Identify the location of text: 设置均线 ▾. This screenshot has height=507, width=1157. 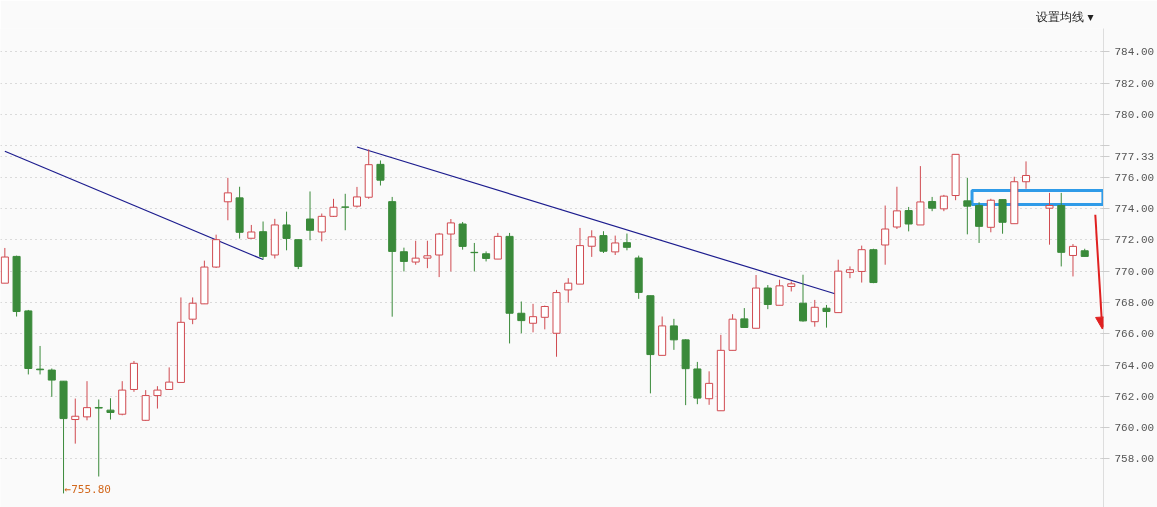
(1064, 16).